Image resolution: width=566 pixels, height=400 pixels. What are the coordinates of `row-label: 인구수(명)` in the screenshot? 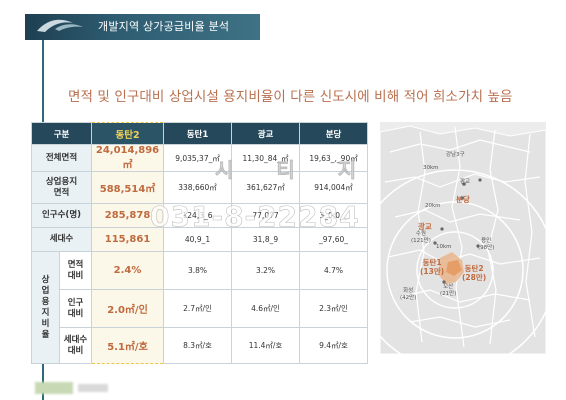 It's located at (61, 215).